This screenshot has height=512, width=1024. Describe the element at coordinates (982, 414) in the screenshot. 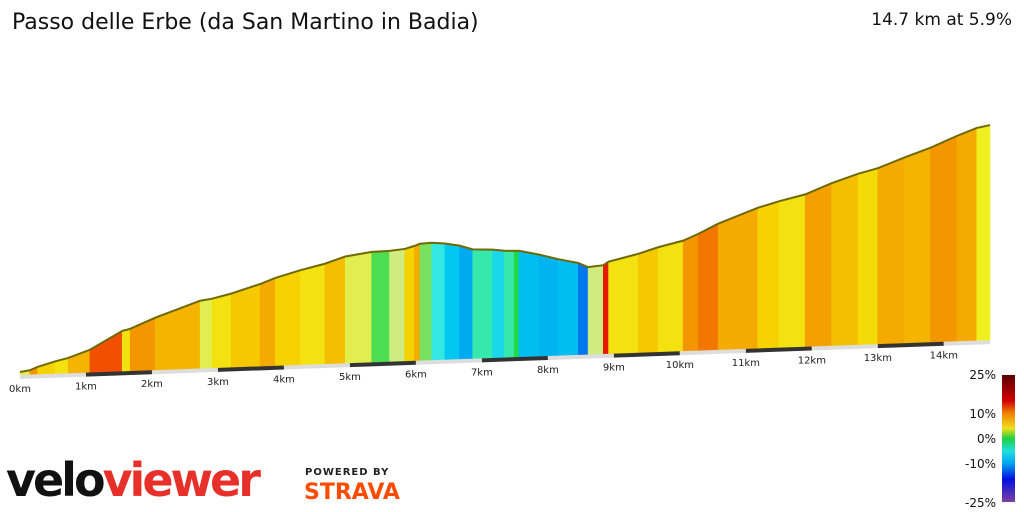

I see `legend-label: 10%` at that location.